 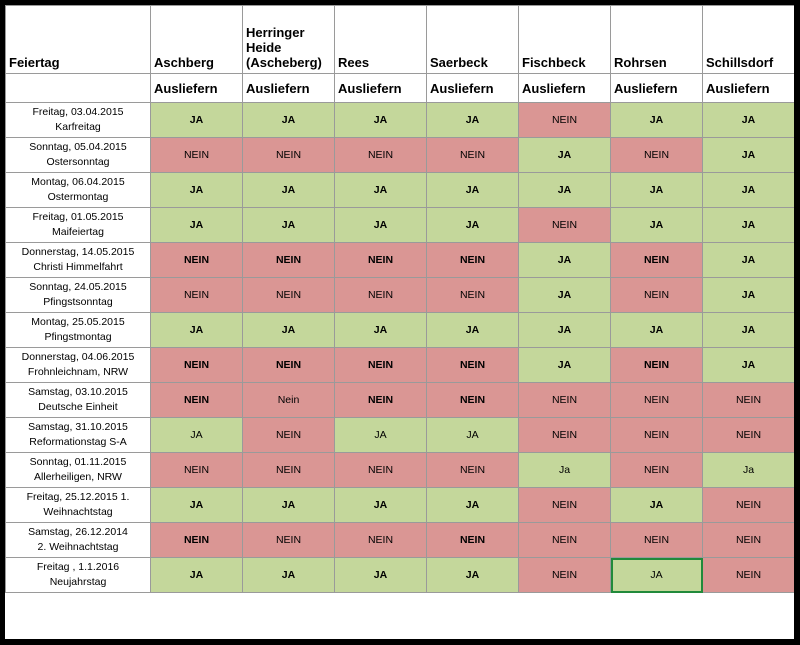 What do you see at coordinates (656, 39) in the screenshot?
I see `header-location: Rohrsen` at bounding box center [656, 39].